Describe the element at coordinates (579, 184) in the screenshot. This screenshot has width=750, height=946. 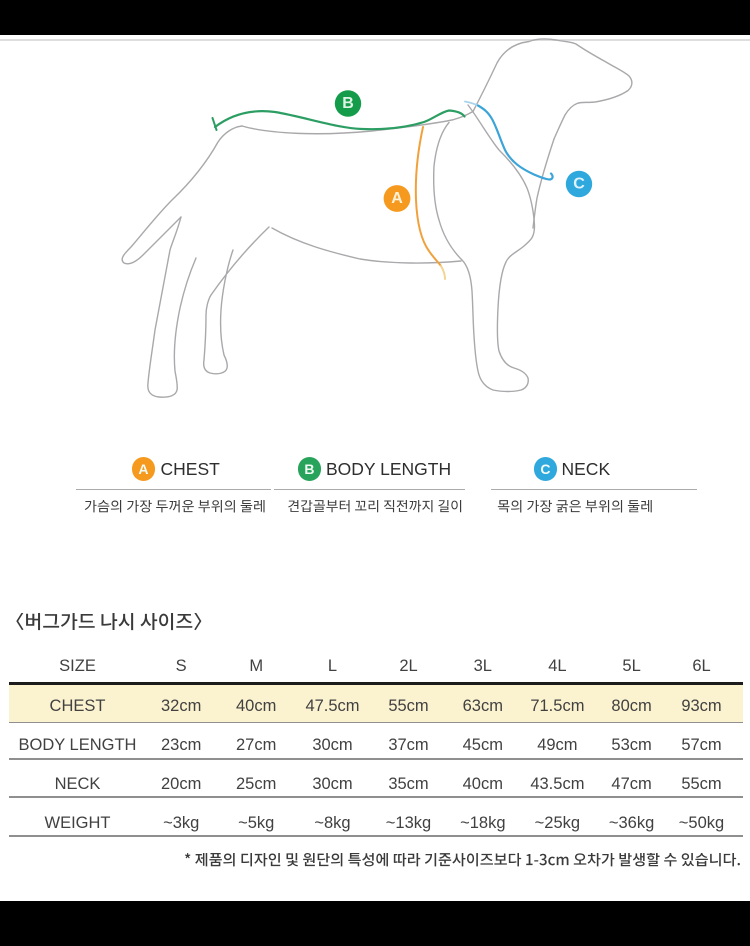
I see `svg-text: C` at that location.